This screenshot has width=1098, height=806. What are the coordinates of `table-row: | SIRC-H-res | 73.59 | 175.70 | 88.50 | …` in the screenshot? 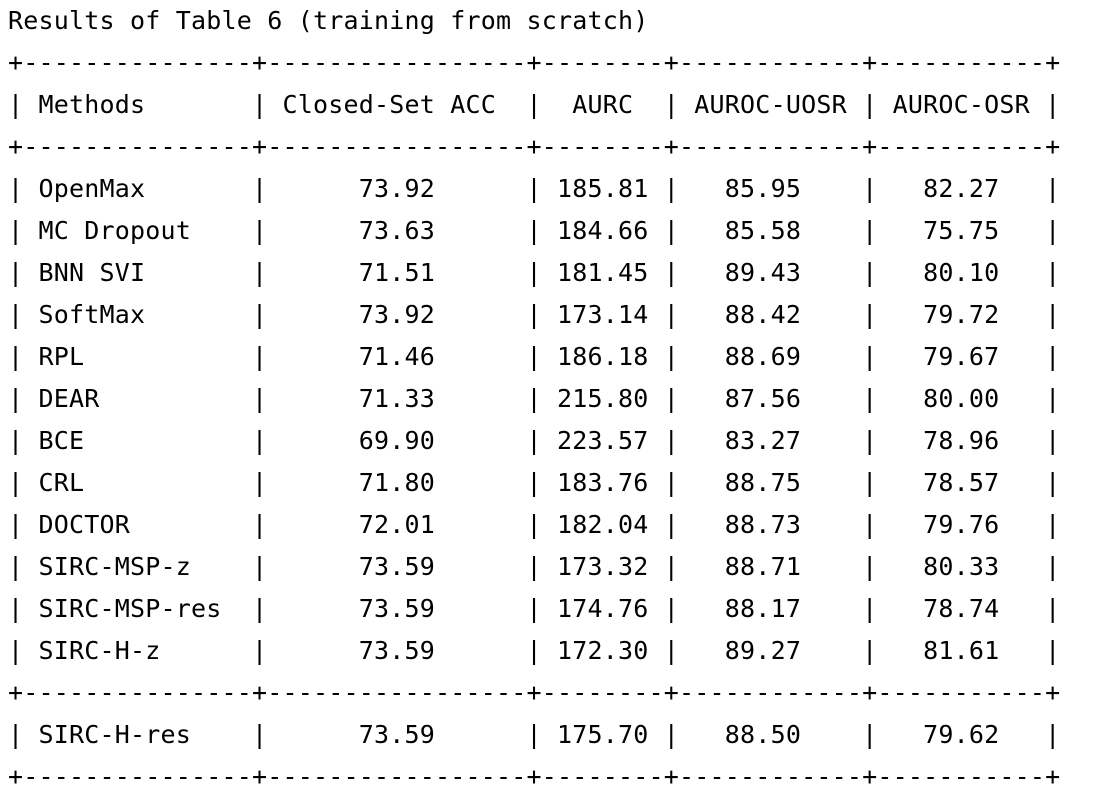 It's located at (534, 734).